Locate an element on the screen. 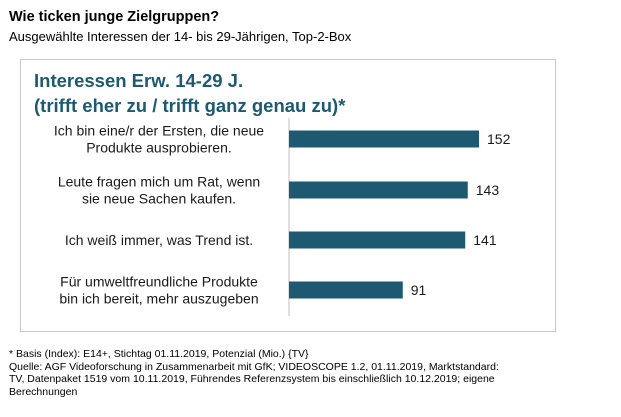  category-label-4-line-1: Für umweltfreundliche Produkte is located at coordinates (159, 282).